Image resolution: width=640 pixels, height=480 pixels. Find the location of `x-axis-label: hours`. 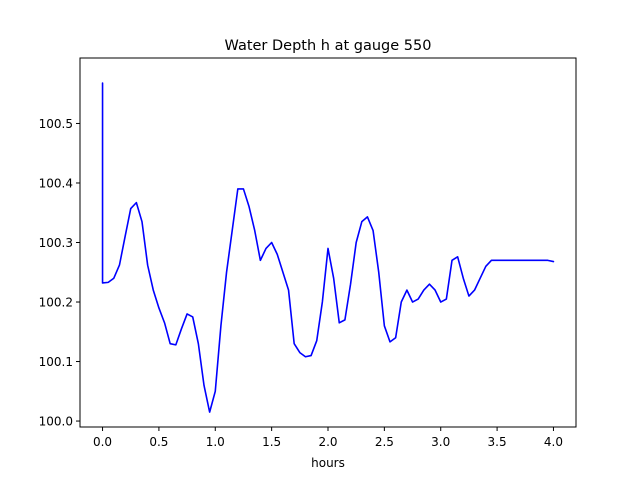

x-axis-label: hours is located at coordinates (328, 463).